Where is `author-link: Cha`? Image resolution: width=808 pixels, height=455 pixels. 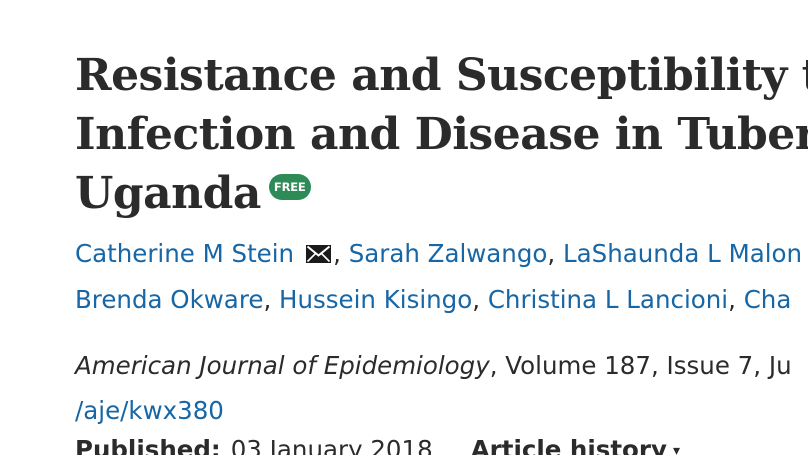 author-link: Cha is located at coordinates (767, 299).